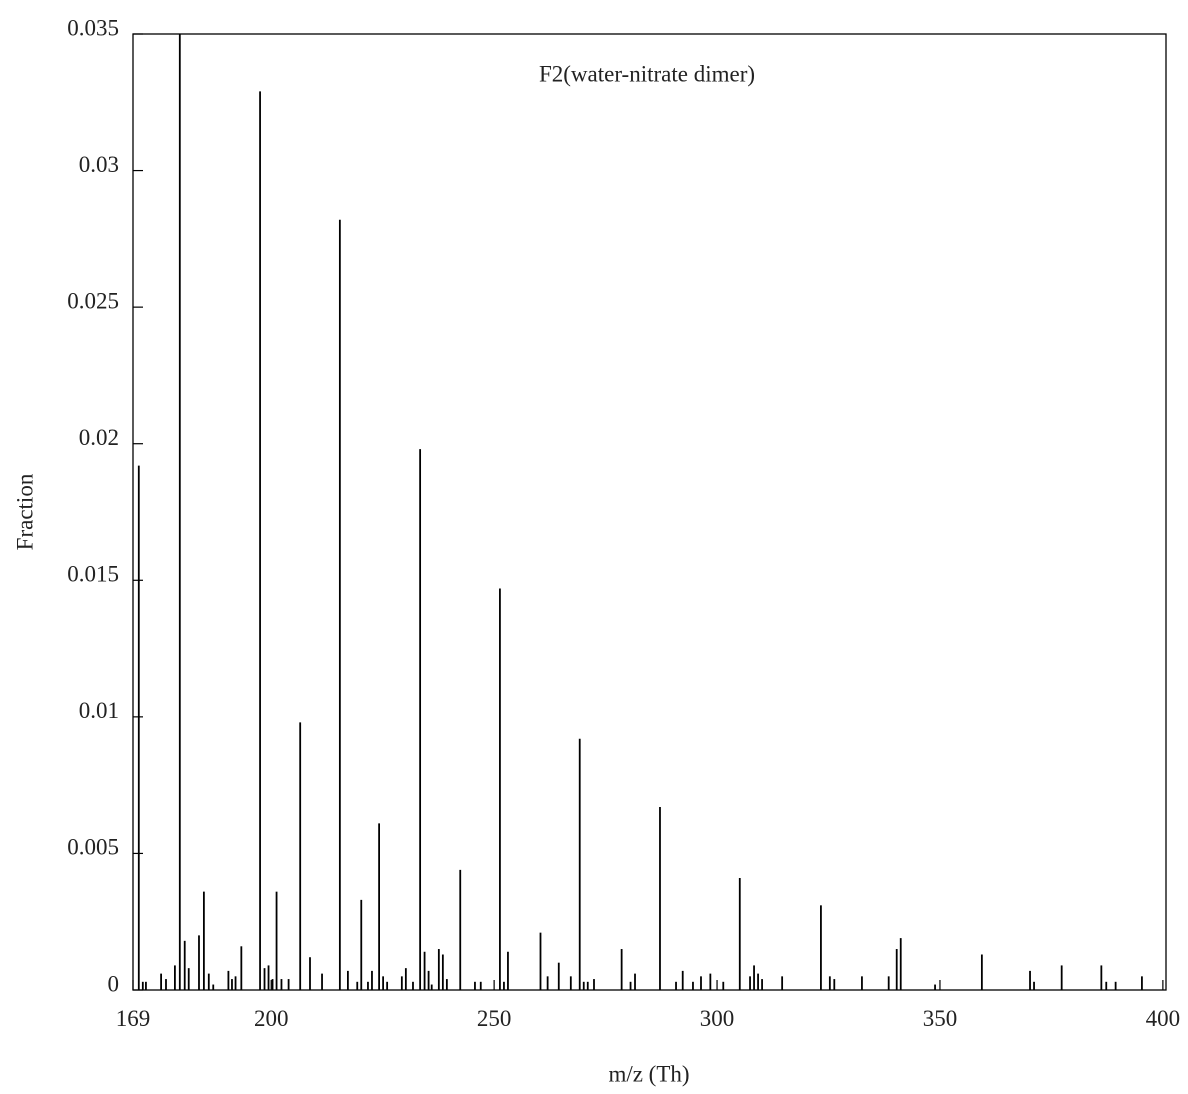 The width and height of the screenshot is (1188, 1094). I want to click on x-tick-label: 350, so click(940, 1018).